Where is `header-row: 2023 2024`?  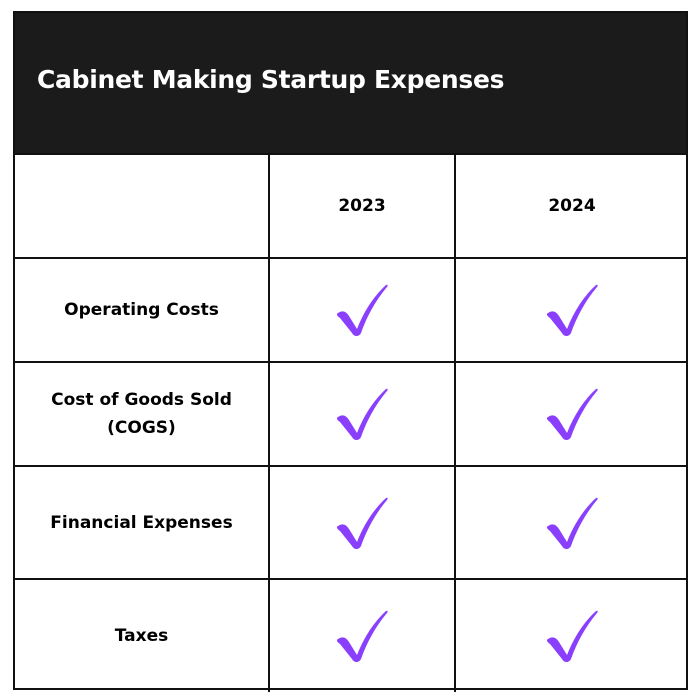 header-row: 2023 2024 is located at coordinates (351, 206).